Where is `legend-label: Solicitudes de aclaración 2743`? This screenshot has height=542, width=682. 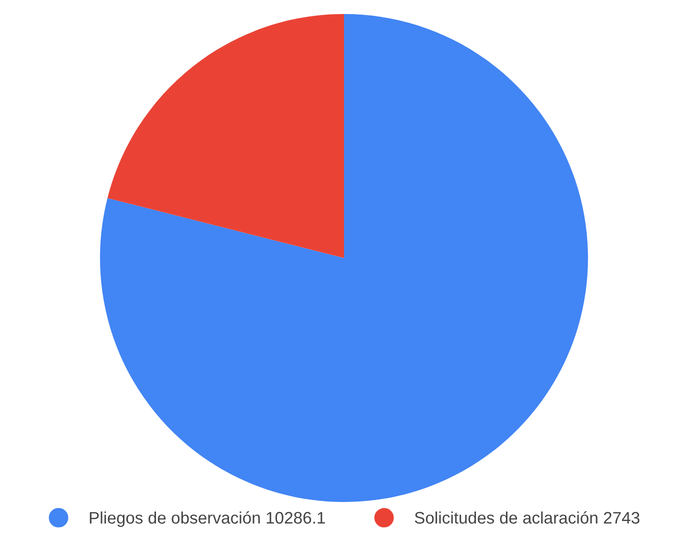
legend-label: Solicitudes de aclaración 2743 is located at coordinates (527, 517).